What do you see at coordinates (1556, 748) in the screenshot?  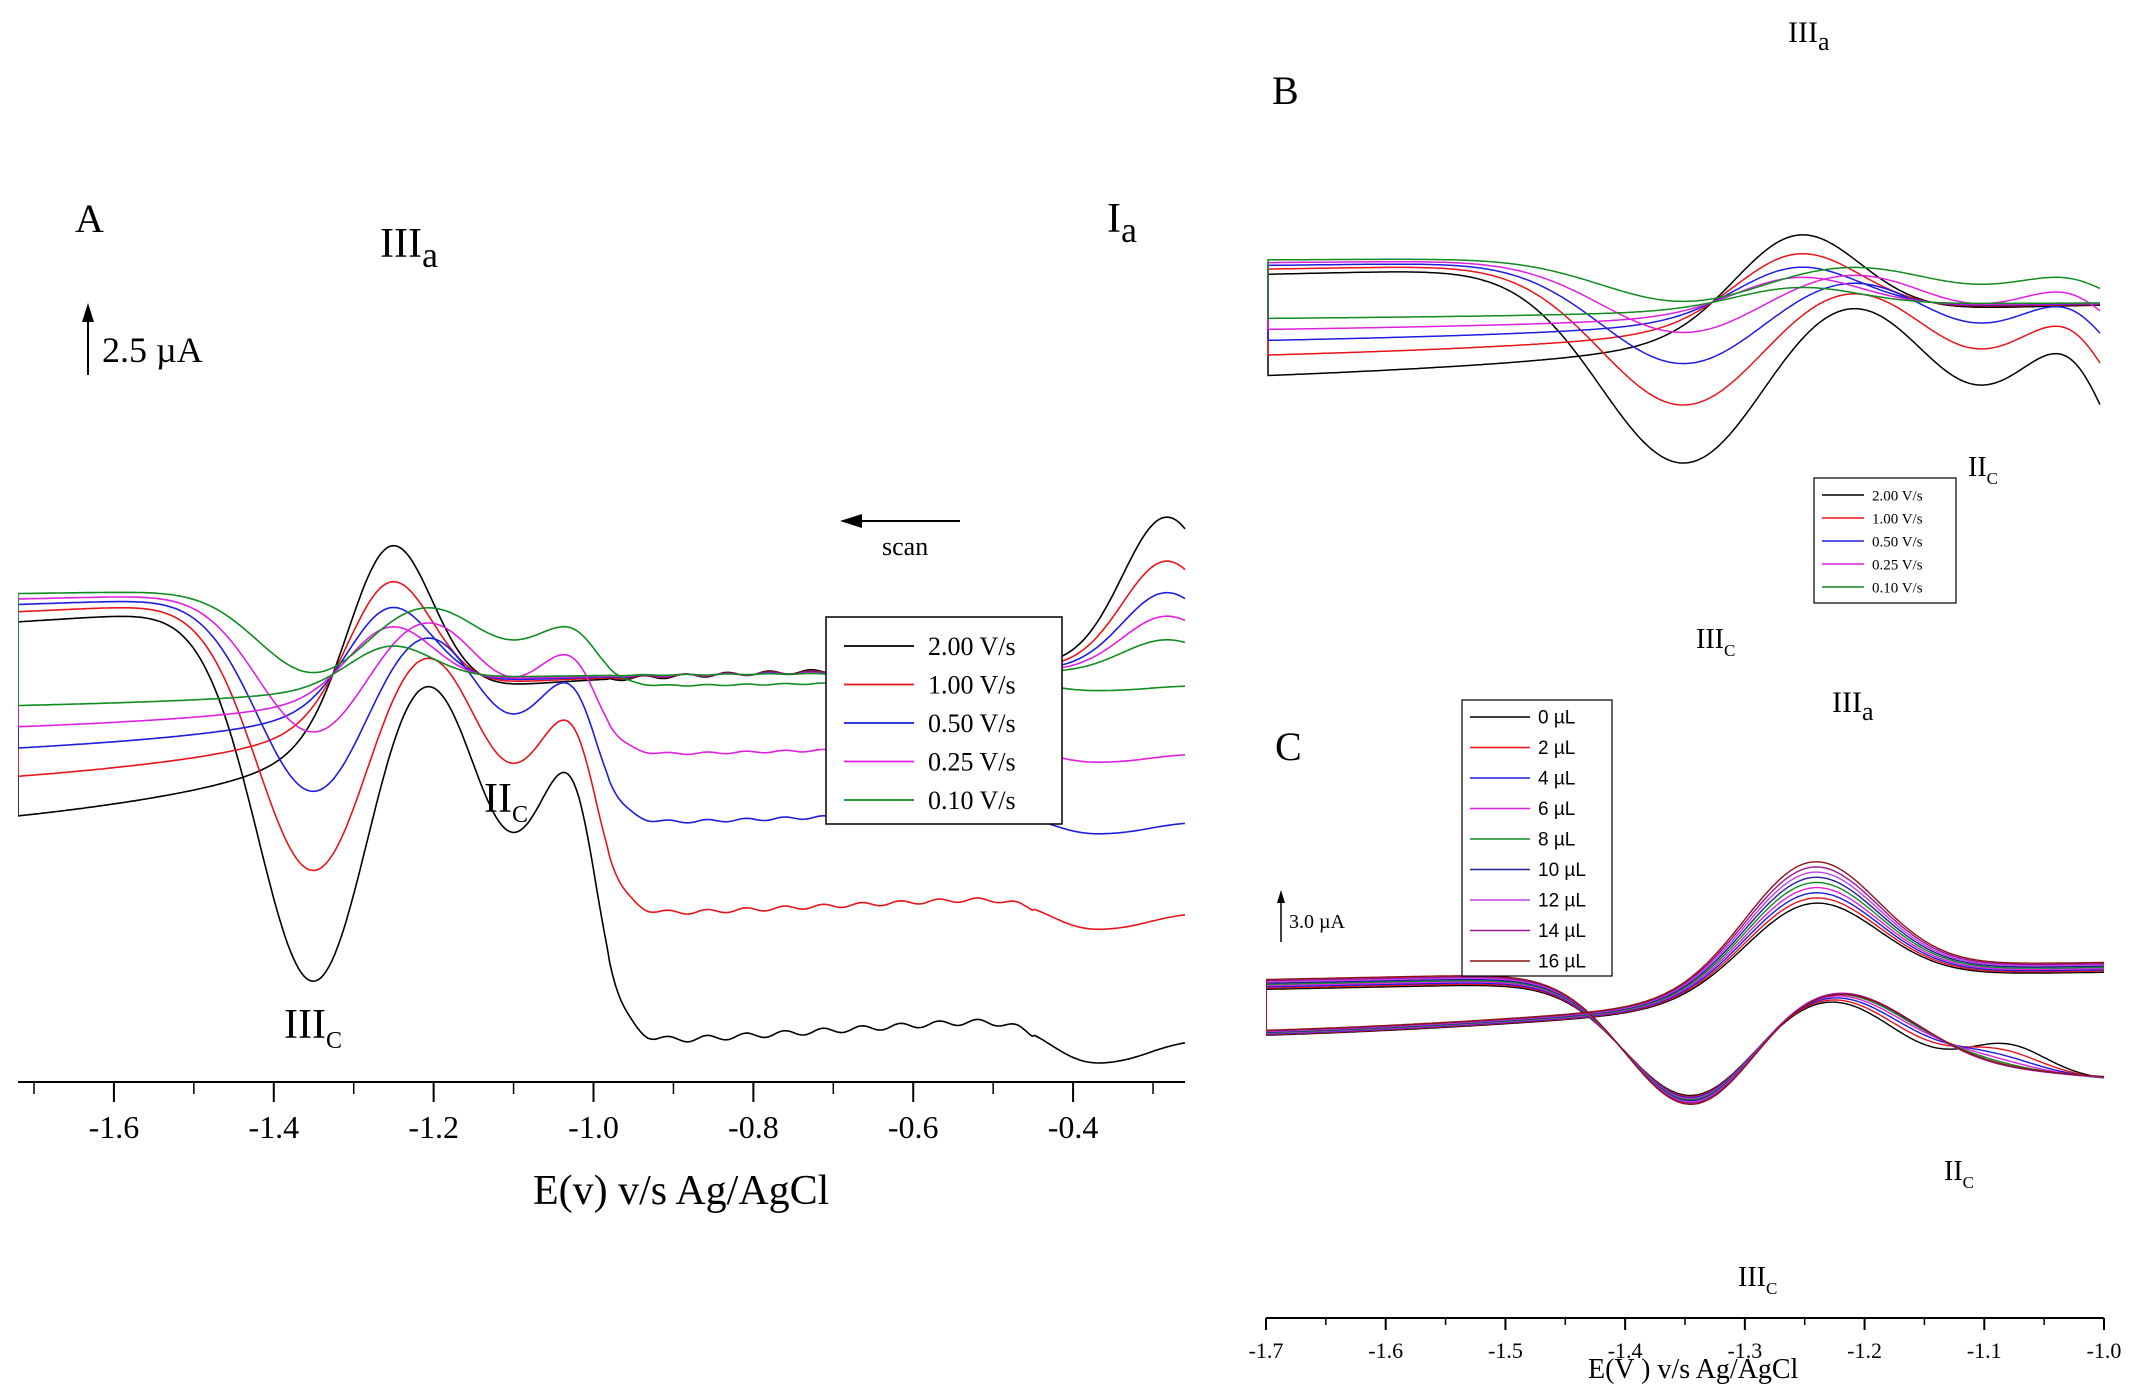 I see `panel-c-legend-label: 2 µL` at bounding box center [1556, 748].